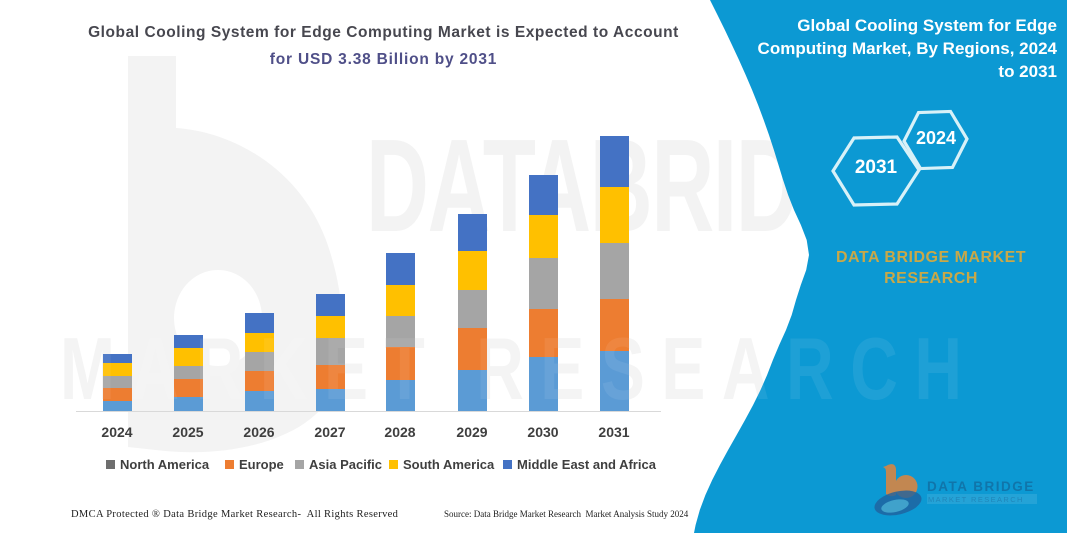  What do you see at coordinates (976, 499) in the screenshot?
I see `svg-text: MARKET RESEARCH` at bounding box center [976, 499].